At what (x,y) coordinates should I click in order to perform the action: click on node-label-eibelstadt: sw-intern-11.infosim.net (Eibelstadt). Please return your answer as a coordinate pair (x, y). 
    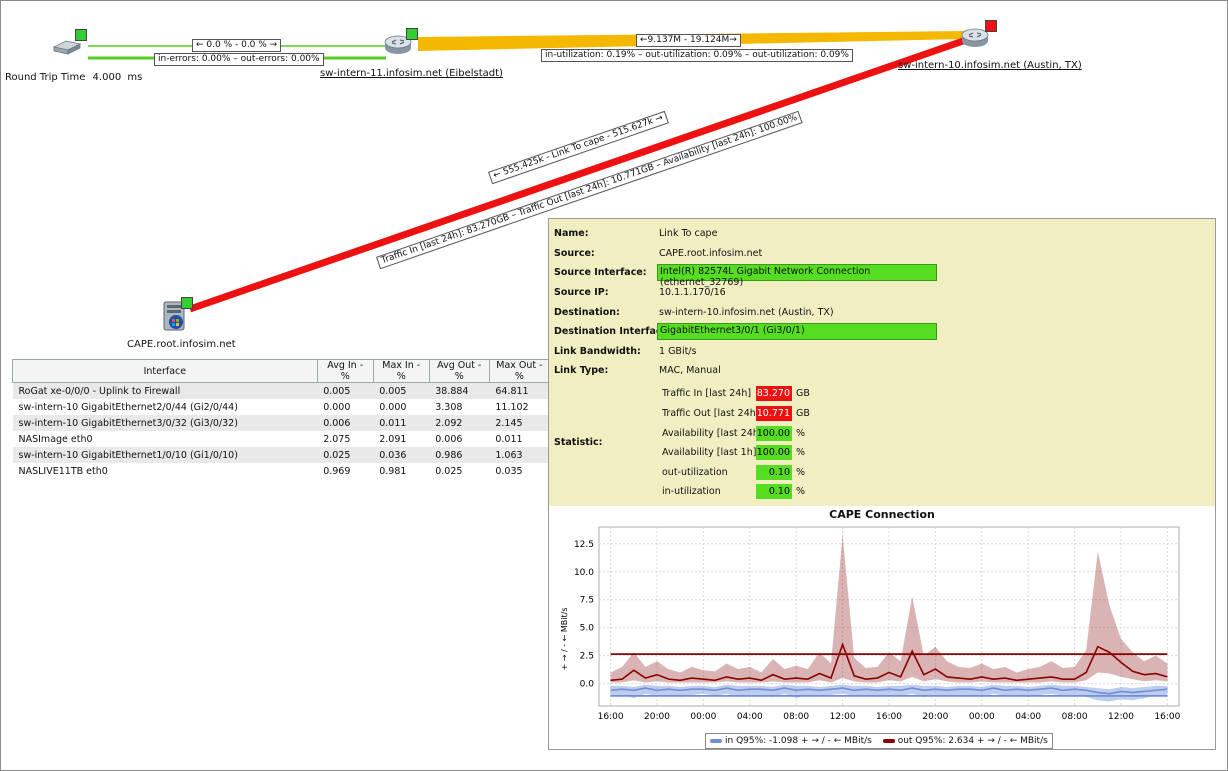
    Looking at the image, I should click on (411, 73).